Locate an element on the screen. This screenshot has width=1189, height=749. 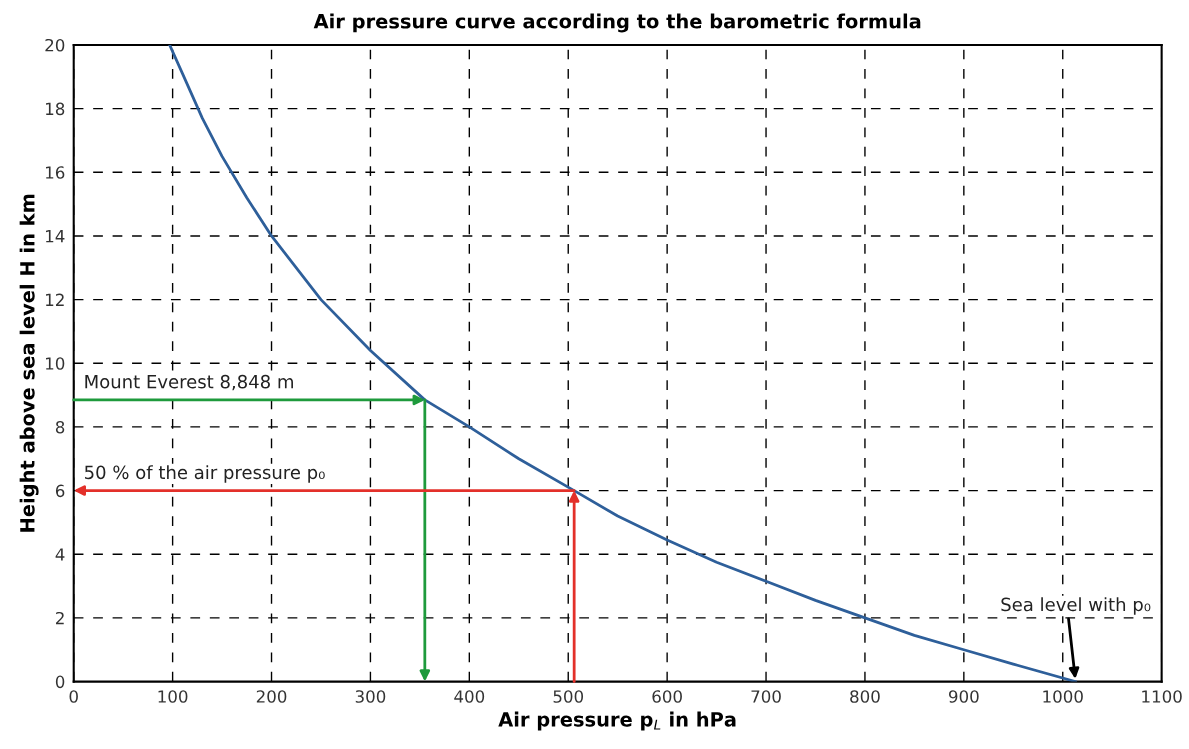
y-tick-label: 14 is located at coordinates (55, 236).